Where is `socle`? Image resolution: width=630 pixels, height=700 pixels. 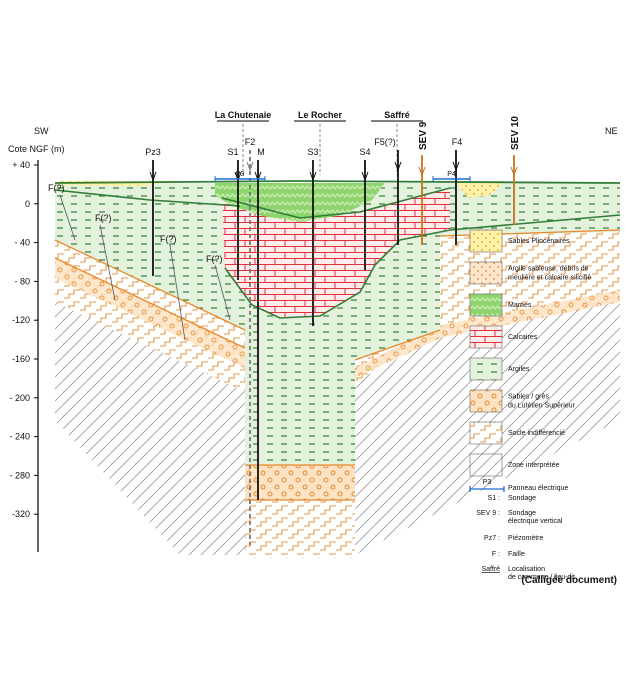 socle is located at coordinates (300, 527).